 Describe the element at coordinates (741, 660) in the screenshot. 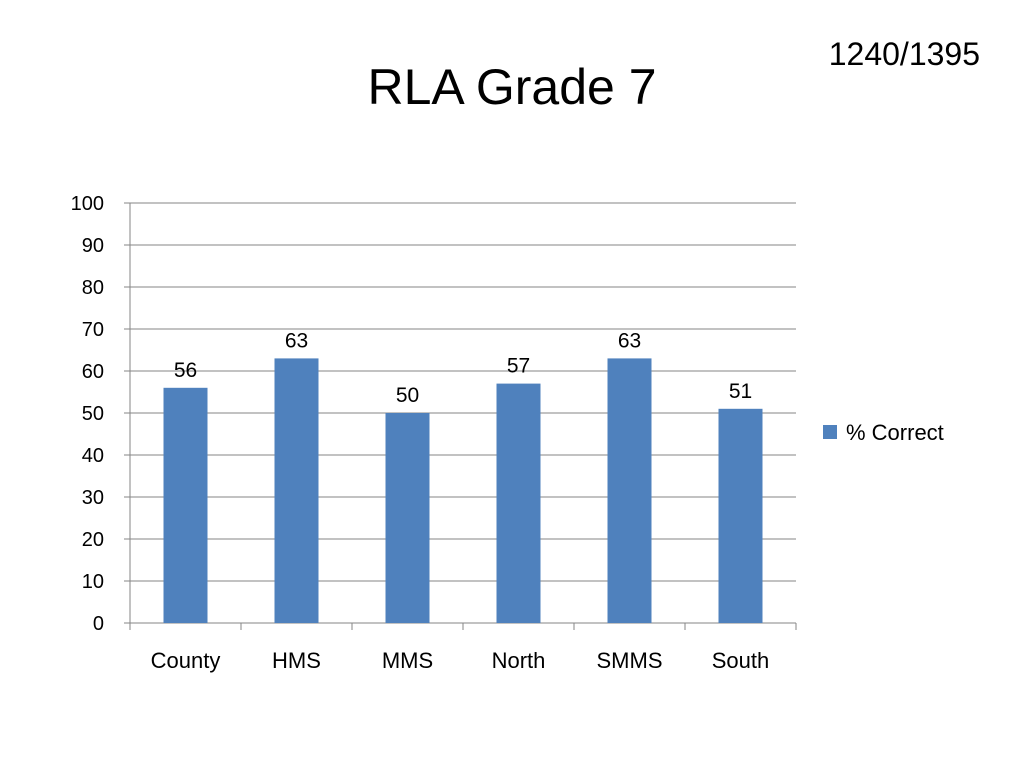

I see `category-label-south: South` at that location.